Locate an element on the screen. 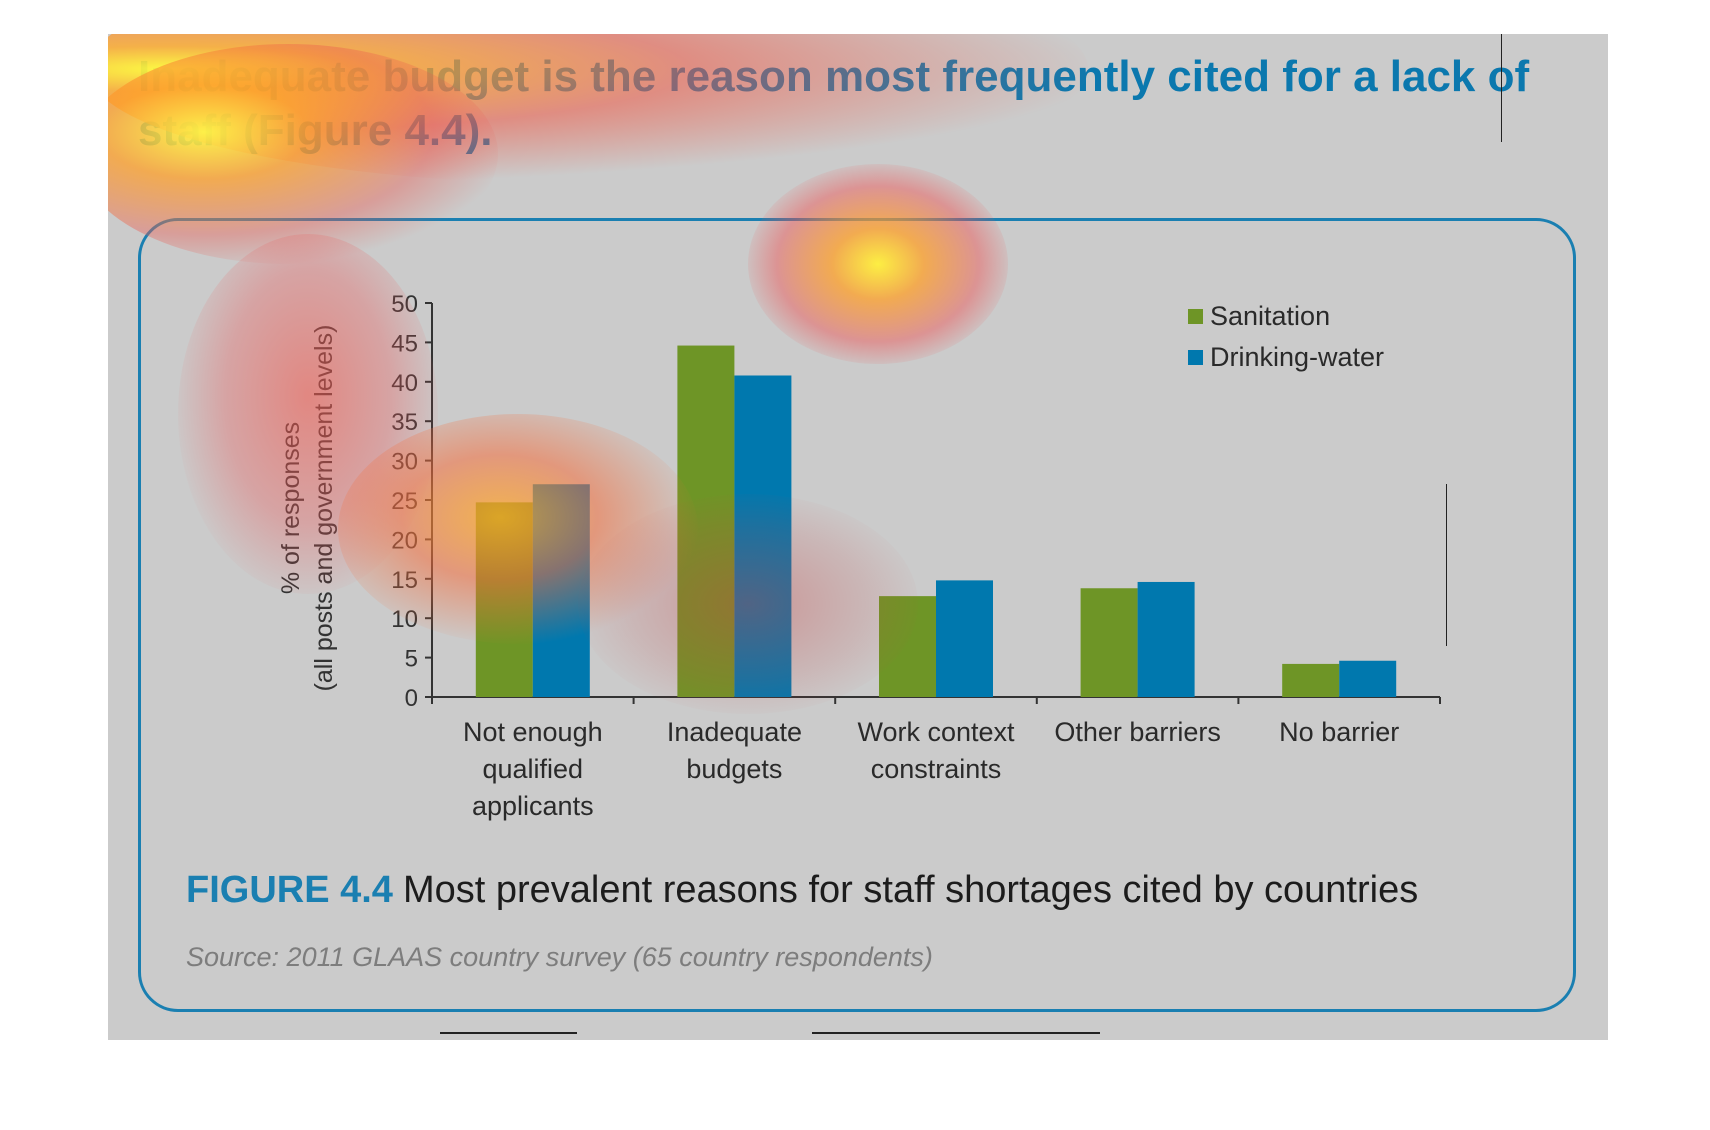 The height and width of the screenshot is (1130, 1710). x-category-label: Other barriers is located at coordinates (1137, 732).